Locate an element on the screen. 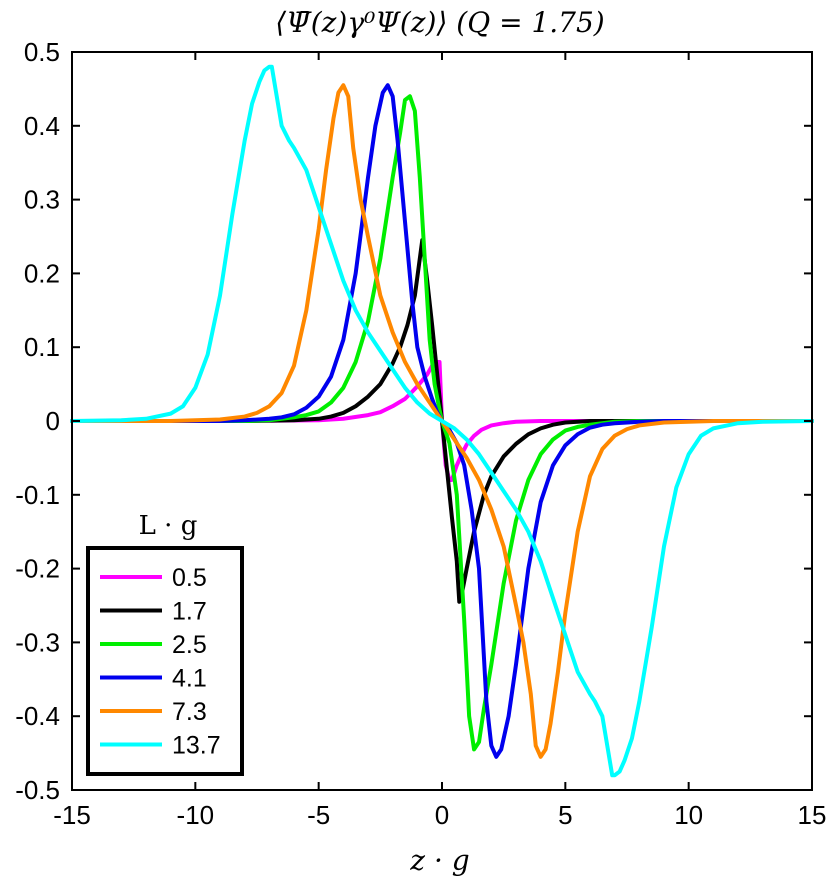  x-tick-label: 15 is located at coordinates (812, 815).